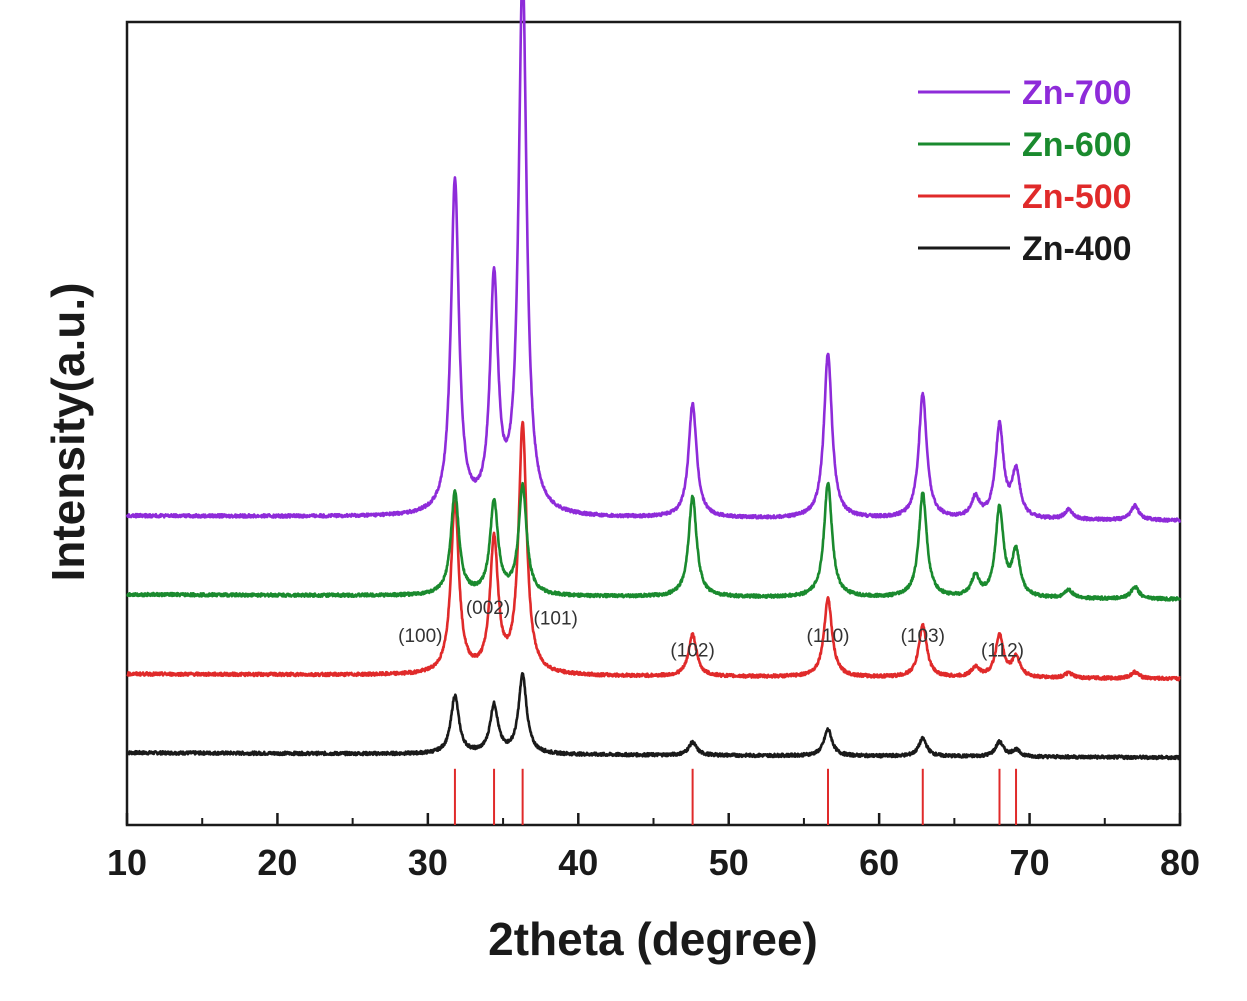 This screenshot has height=1001, width=1247. What do you see at coordinates (653, 939) in the screenshot?
I see `x-axis-title: 2theta (degree)` at bounding box center [653, 939].